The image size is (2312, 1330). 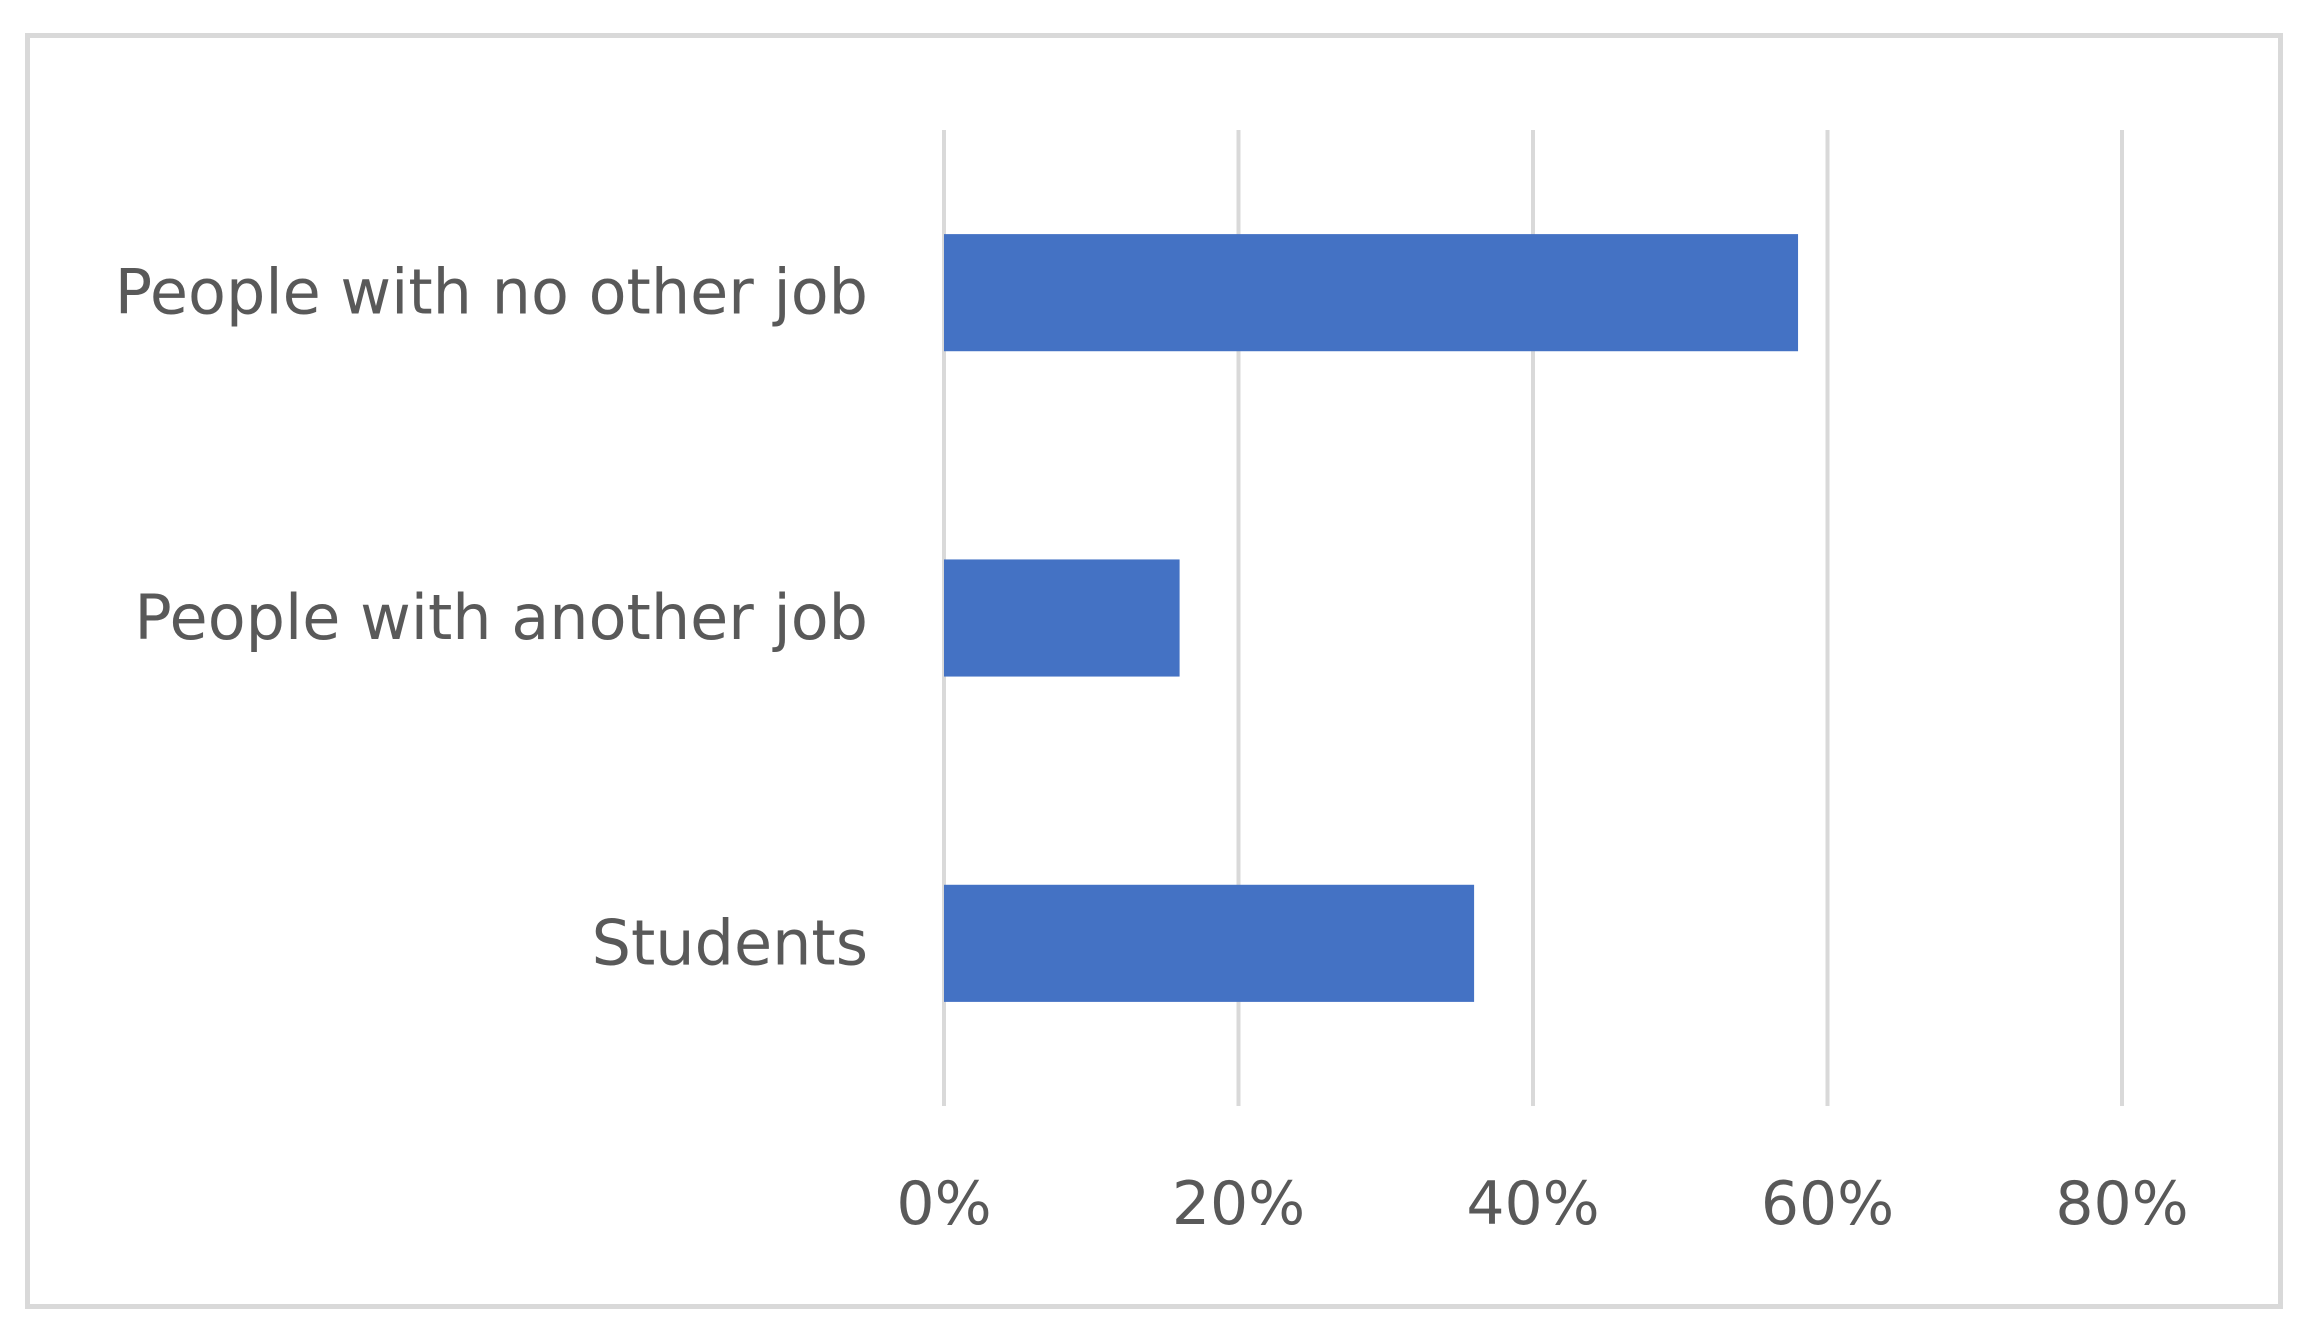 What do you see at coordinates (730, 942) in the screenshot?
I see `category-label-2: Students` at bounding box center [730, 942].